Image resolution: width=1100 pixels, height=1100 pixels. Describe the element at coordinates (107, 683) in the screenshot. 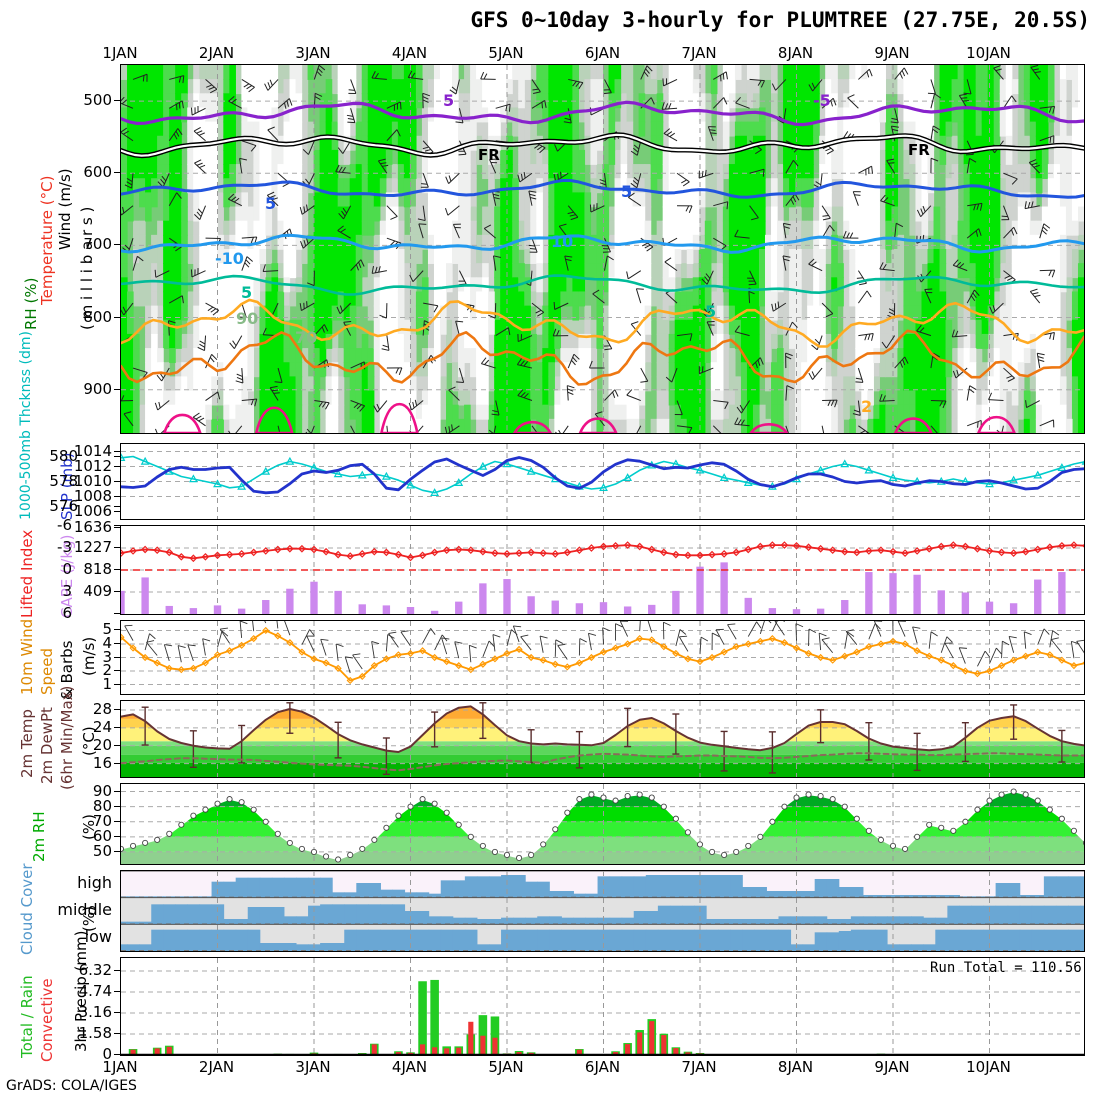

I see `wind-ytick-1: 1` at that location.